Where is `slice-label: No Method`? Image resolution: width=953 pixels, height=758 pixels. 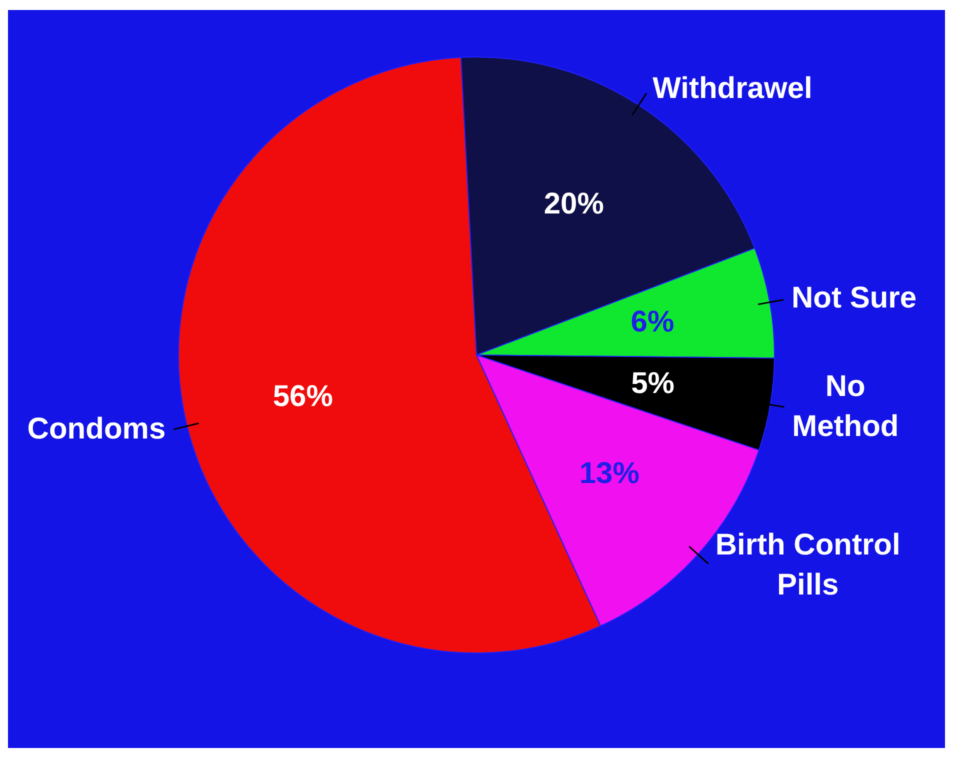
slice-label: No Method is located at coordinates (845, 406).